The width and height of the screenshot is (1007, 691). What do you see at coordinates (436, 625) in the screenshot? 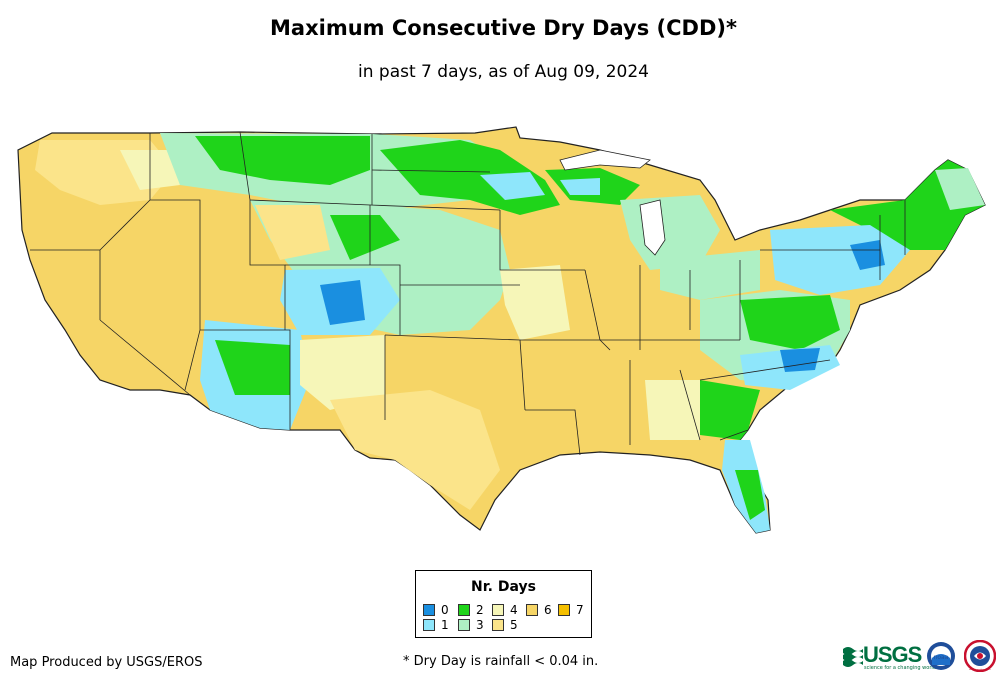
I see `legend-item-1: 1` at bounding box center [436, 625].